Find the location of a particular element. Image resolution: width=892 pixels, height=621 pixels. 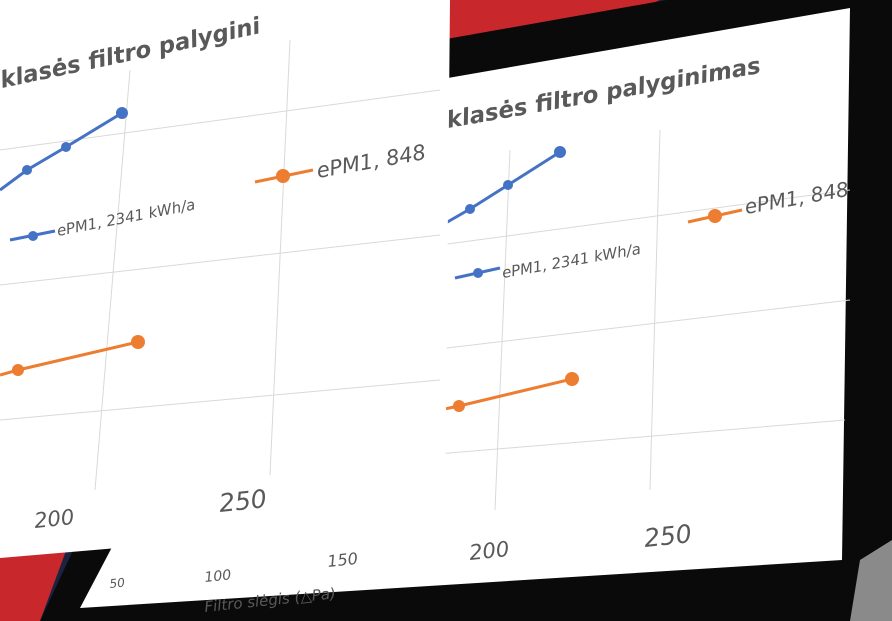

monitor-stand is located at coordinates (871, 580).